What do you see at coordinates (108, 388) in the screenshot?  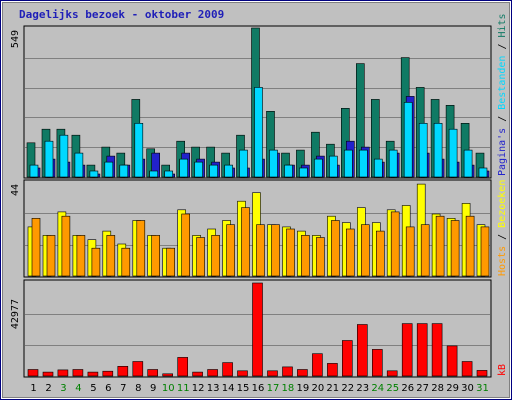 I see `day-label-6: 6` at bounding box center [108, 388].